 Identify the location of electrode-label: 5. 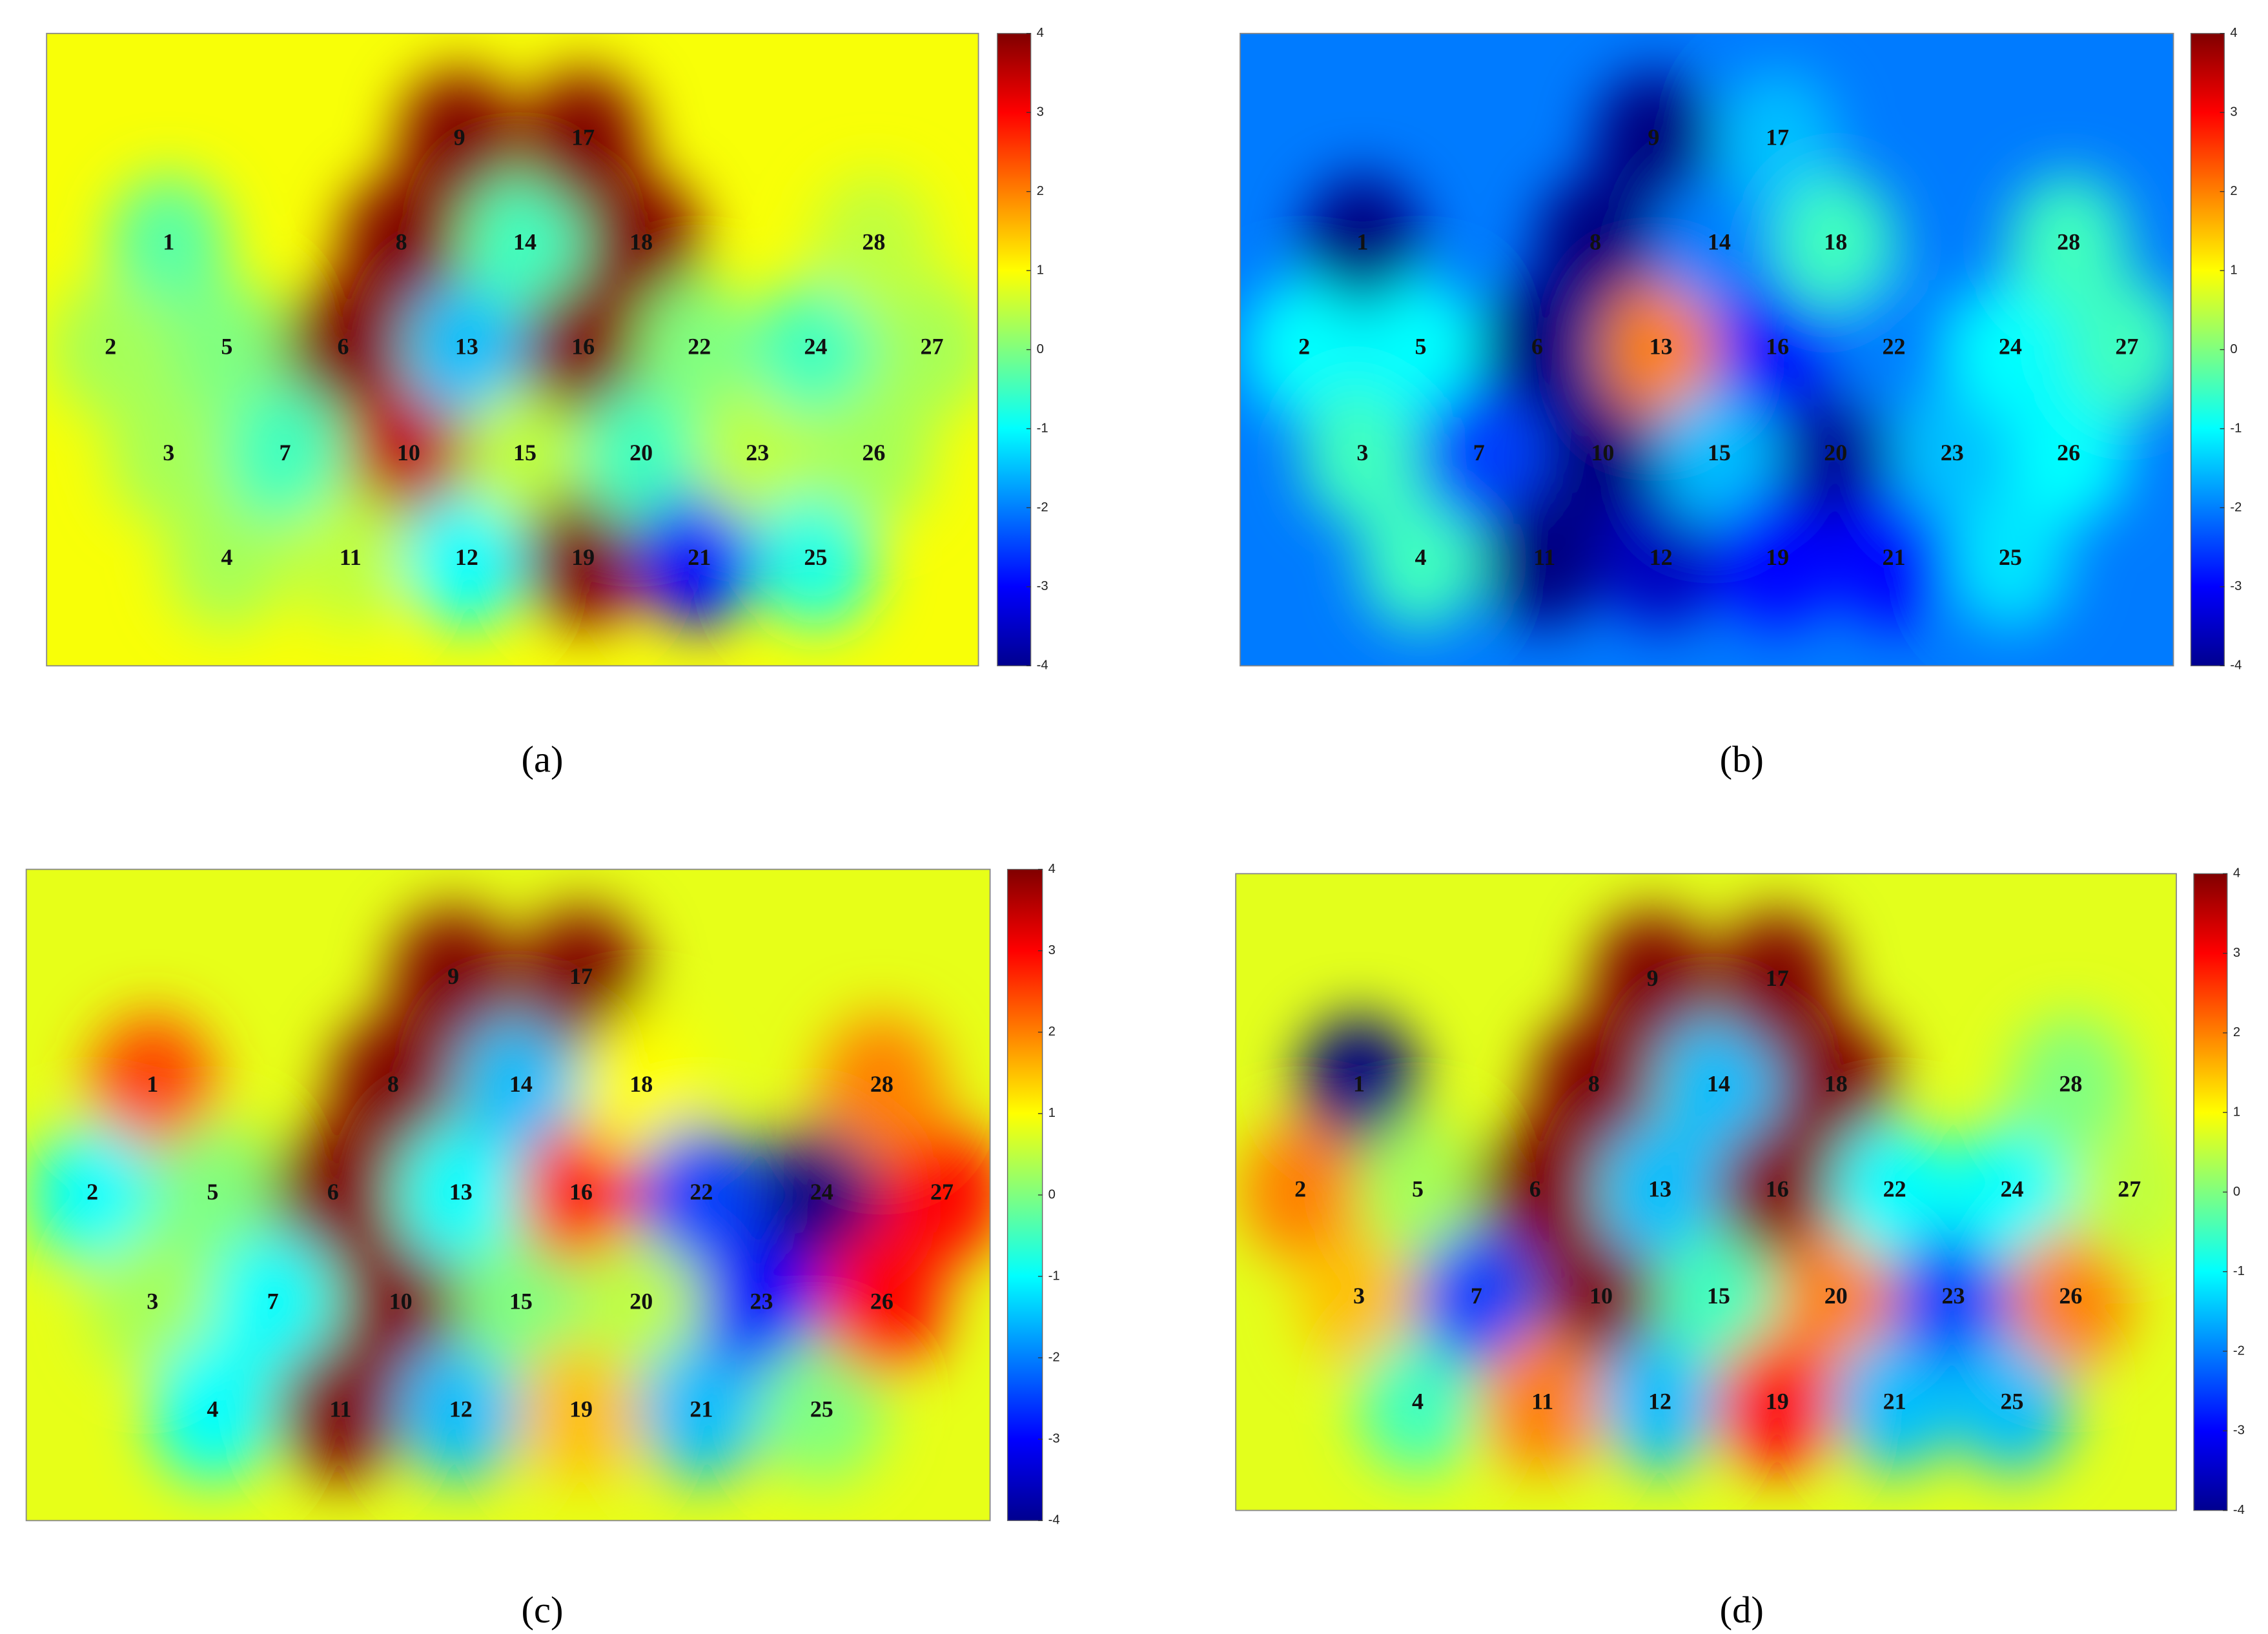
(1418, 1189).